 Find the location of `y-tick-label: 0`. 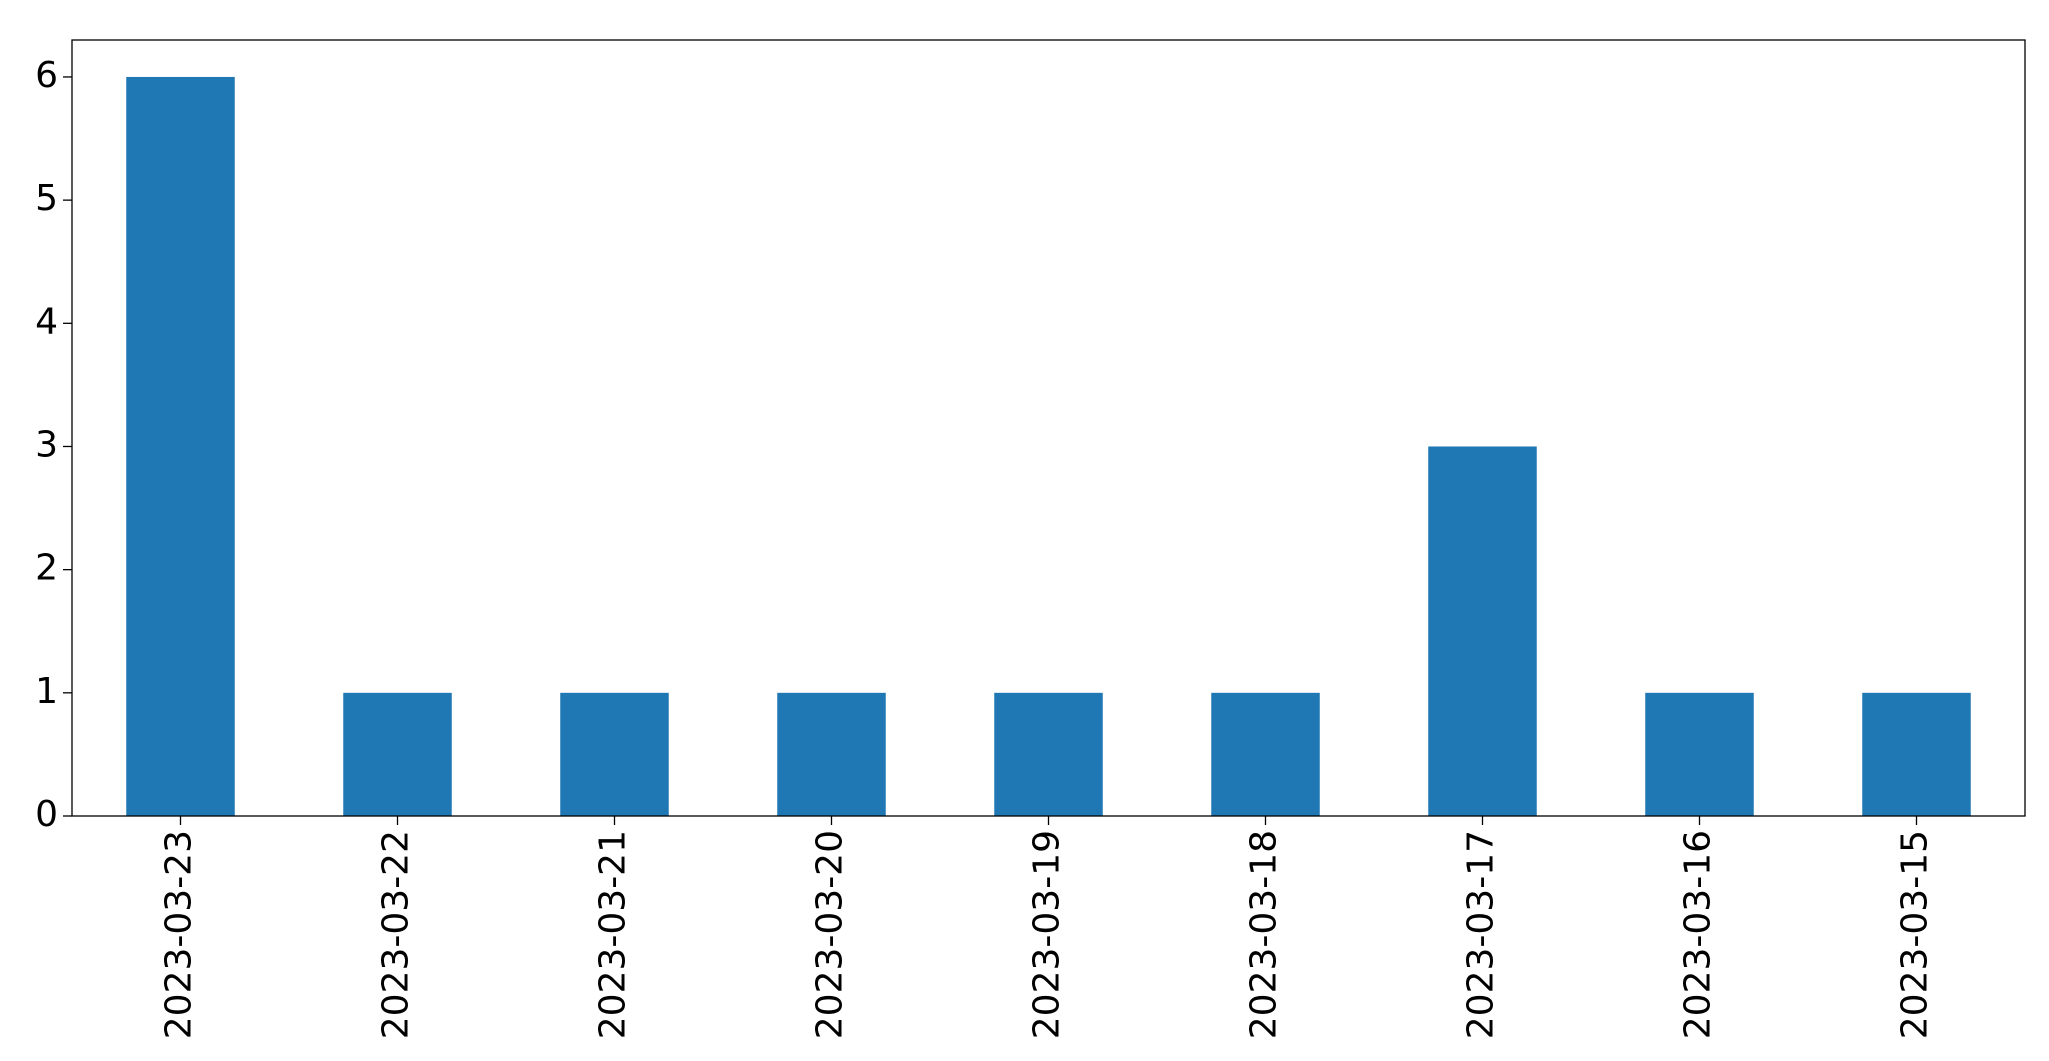

y-tick-label: 0 is located at coordinates (46, 814).